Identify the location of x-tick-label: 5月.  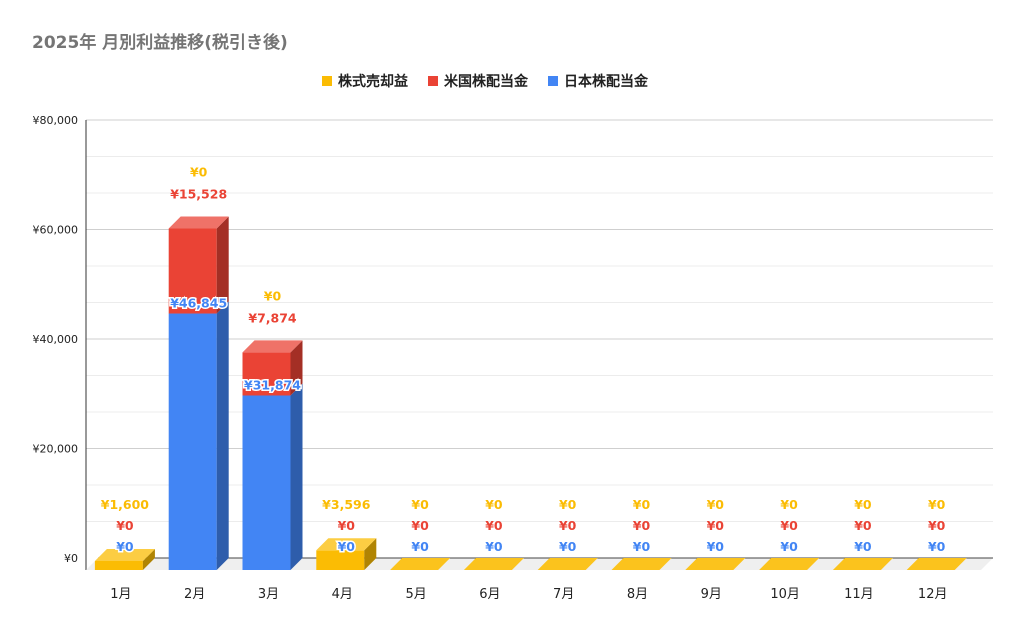
(415, 594).